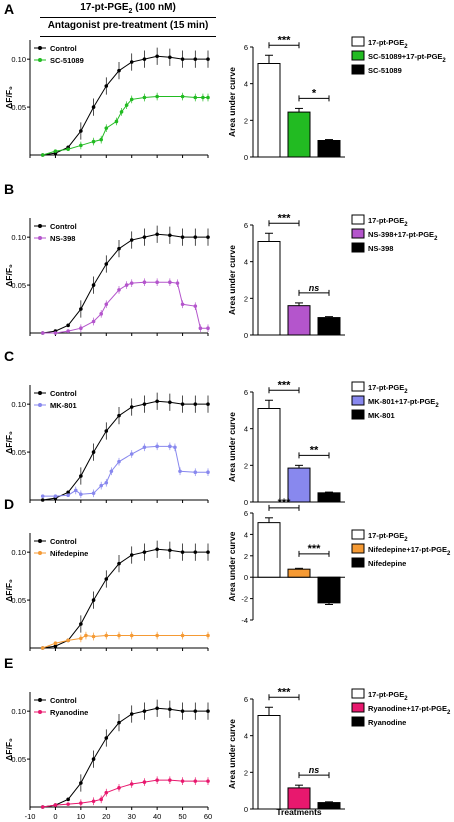  What do you see at coordinates (407, 58) in the screenshot?
I see `bar-legend-label: SC-51089+17-pt-PGE2` at bounding box center [407, 58].